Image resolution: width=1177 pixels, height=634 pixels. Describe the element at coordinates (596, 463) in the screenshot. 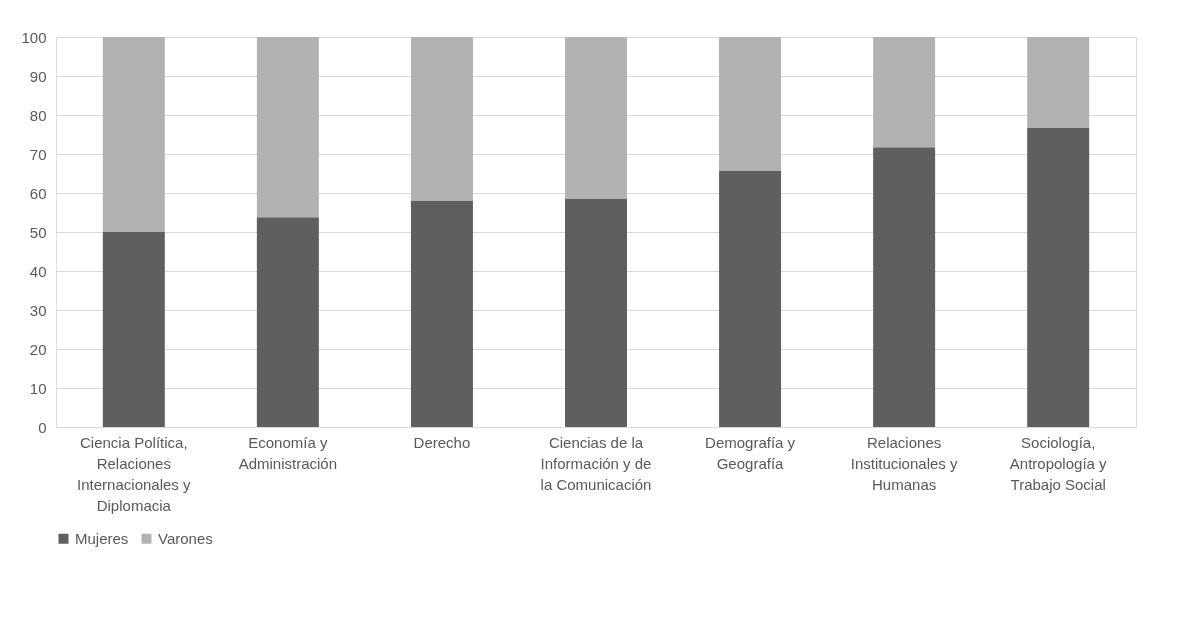

I see `x-tick-label: Ciencias de la Información y de la Comunicación` at that location.